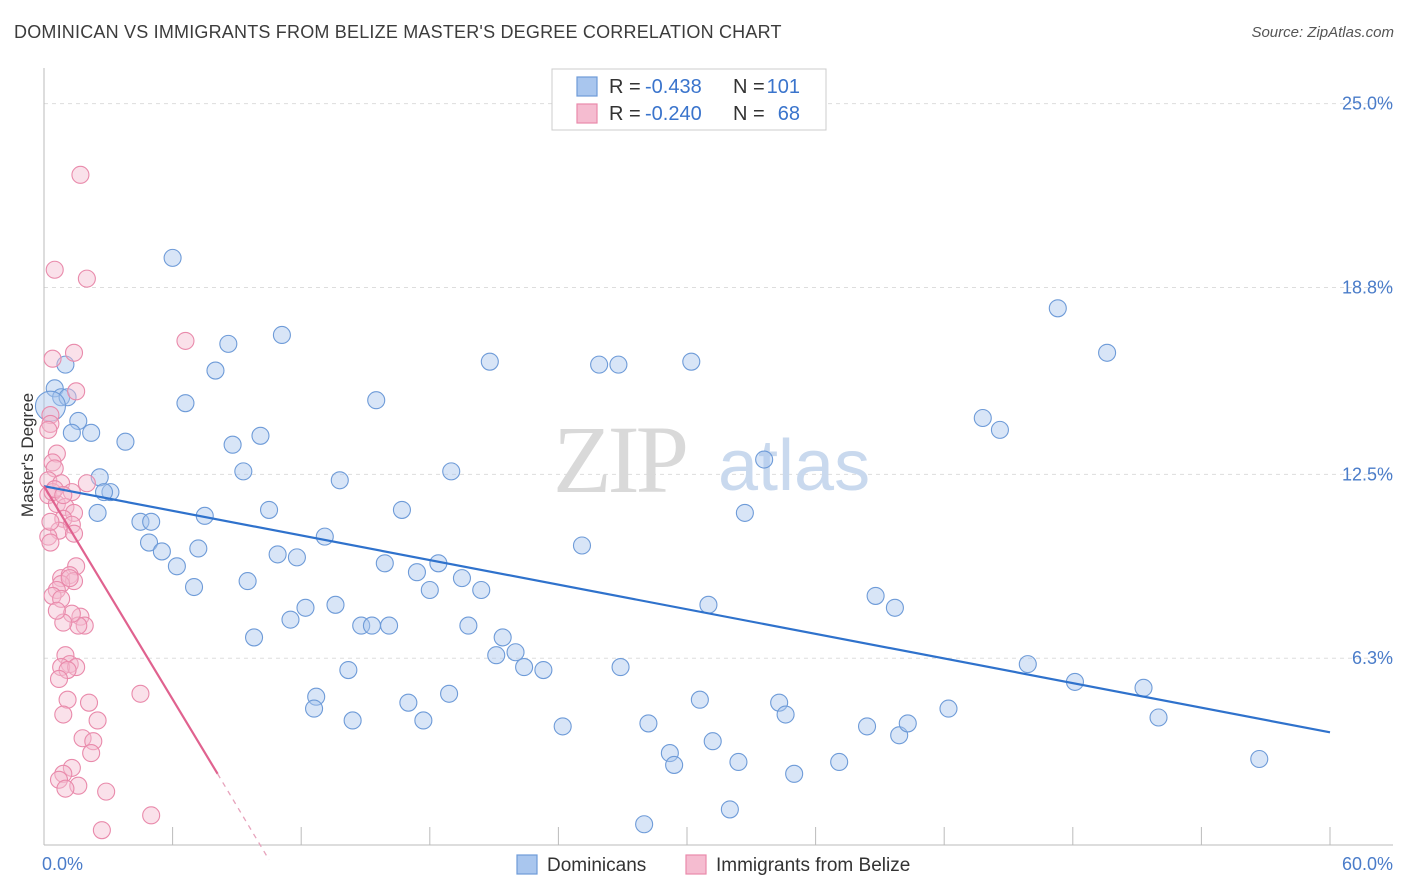 This screenshot has width=1406, height=892. Describe the element at coordinates (1367, 381) in the screenshot. I see `y-tick-labels: 25.0% 18.8% 12.5% 6.3%` at that location.